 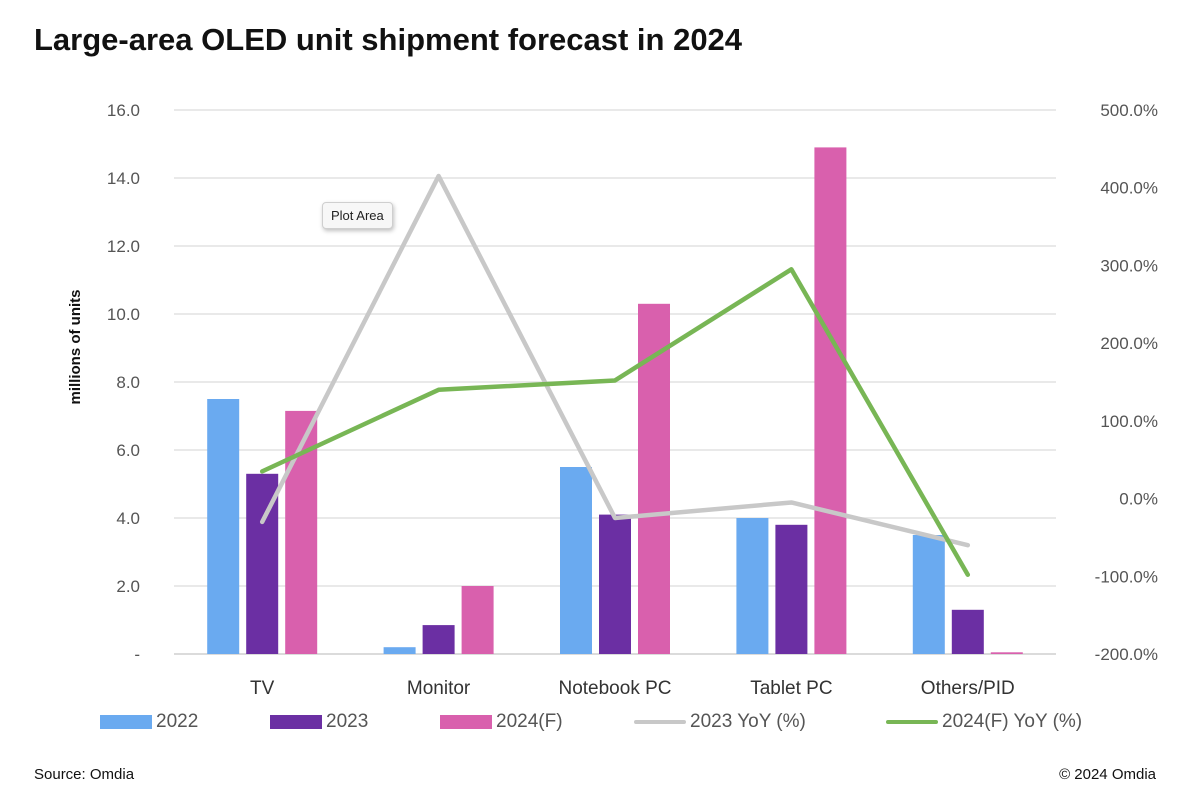 I want to click on y-tick-label: 16.0, so click(x=123, y=110).